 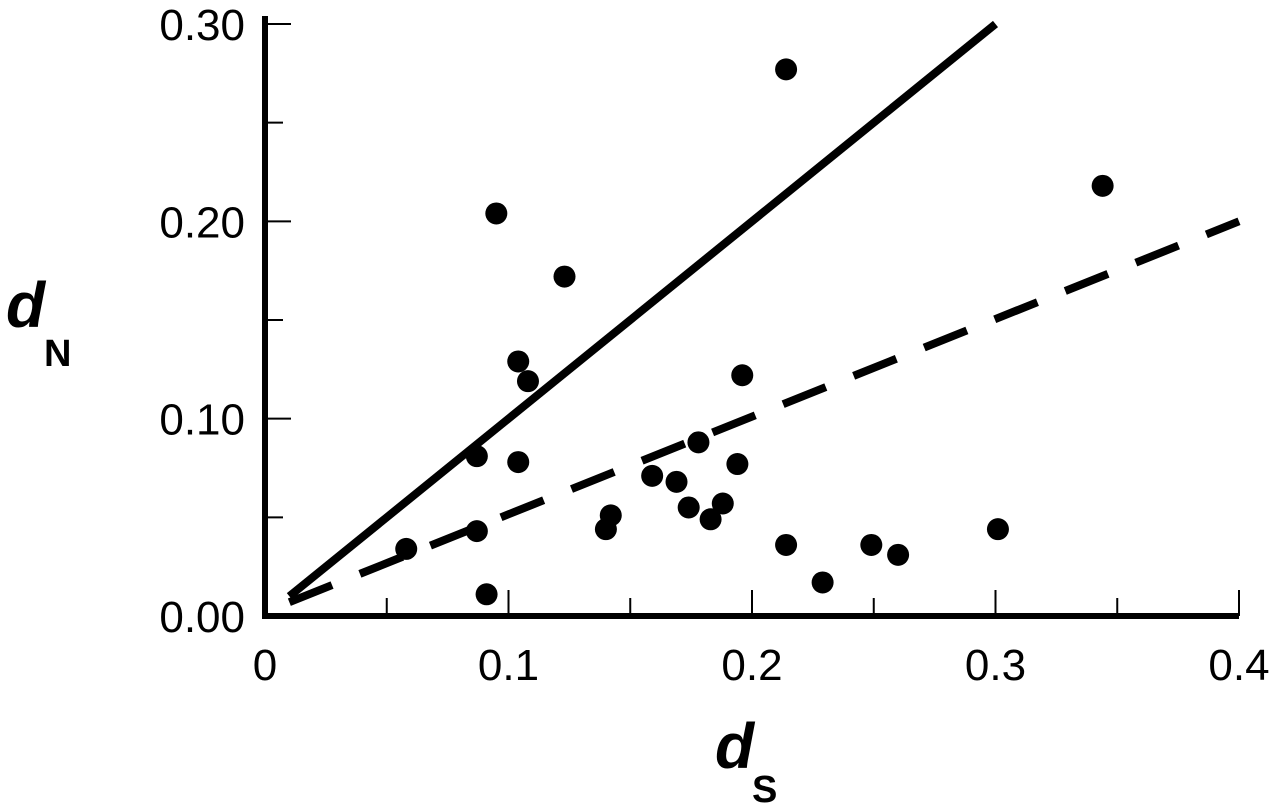 What do you see at coordinates (202, 25) in the screenshot?
I see `y-tick-label: 0.30` at bounding box center [202, 25].